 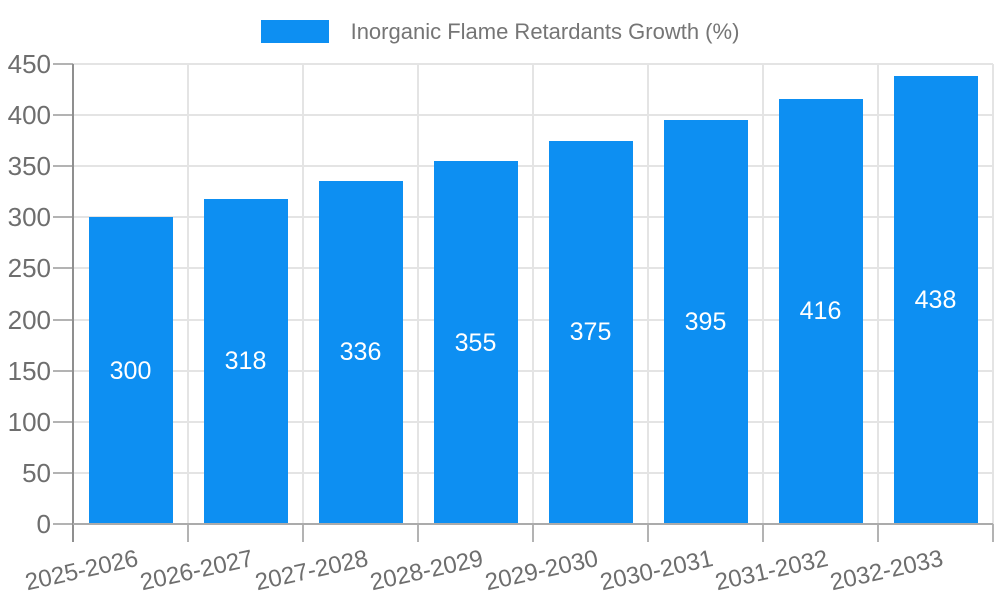 I want to click on y-axis-line, so click(x=73, y=303).